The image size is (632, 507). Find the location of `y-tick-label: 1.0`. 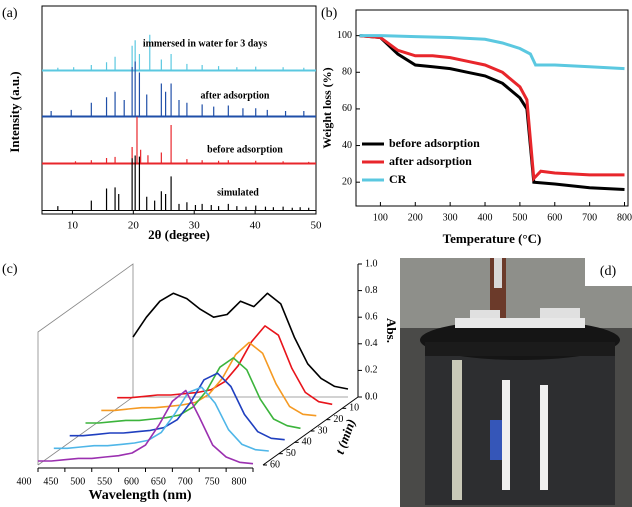

y-tick-label: 1.0 is located at coordinates (371, 263).